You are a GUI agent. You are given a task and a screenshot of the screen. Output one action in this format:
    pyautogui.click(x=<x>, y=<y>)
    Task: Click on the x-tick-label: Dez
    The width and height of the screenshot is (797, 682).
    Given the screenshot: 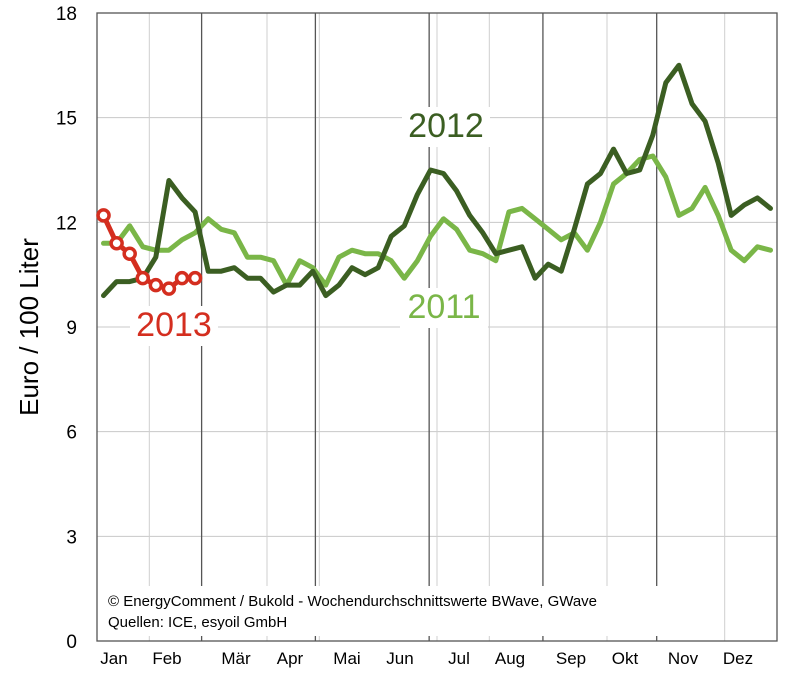 What is the action you would take?
    pyautogui.click(x=738, y=658)
    